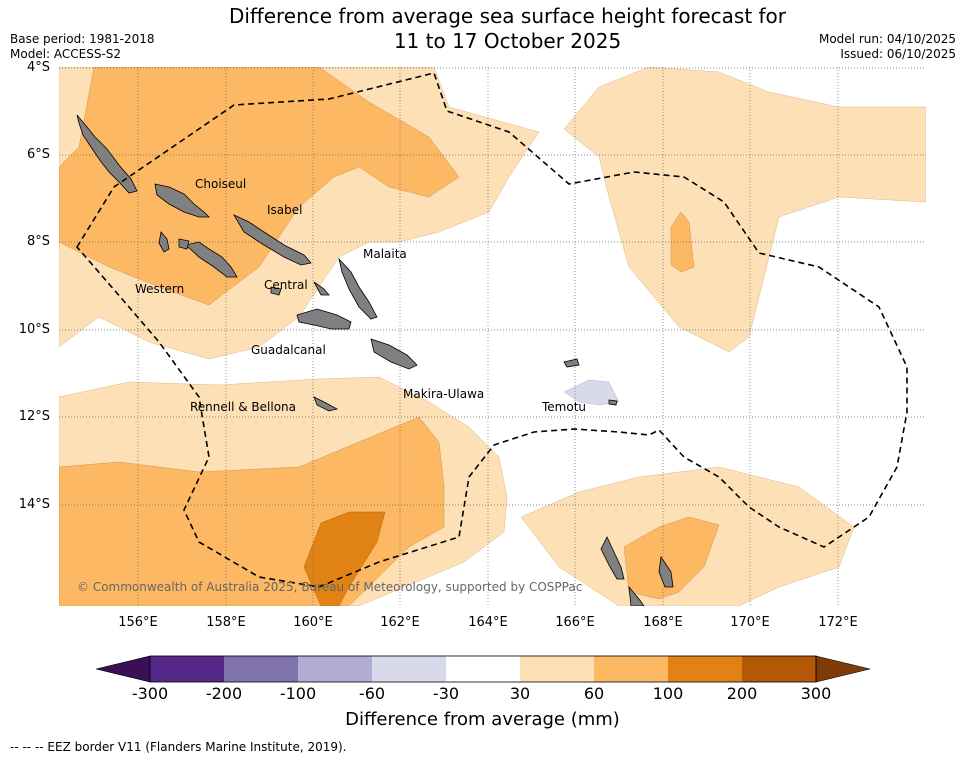 The width and height of the screenshot is (965, 758). I want to click on base-period: Base period: 1981-2018, so click(82, 39).